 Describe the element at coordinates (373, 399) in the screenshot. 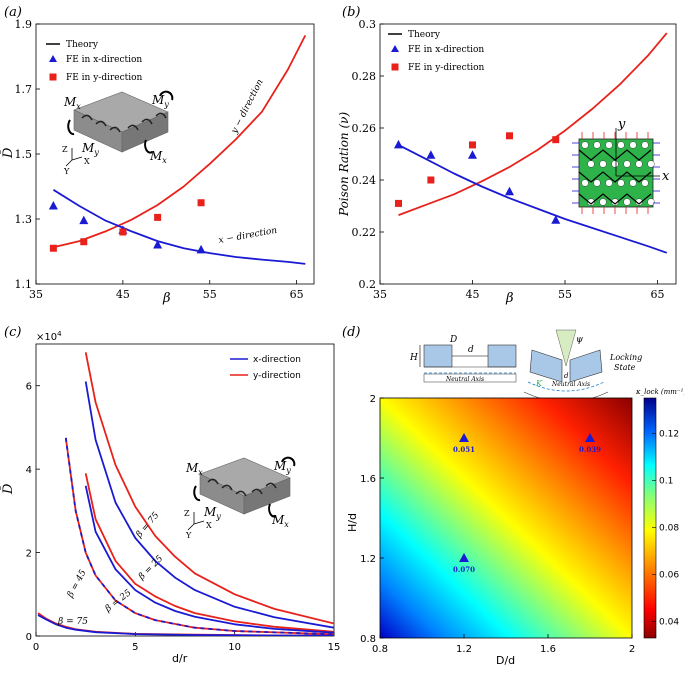

I see `ytick-label-d-3: 2` at that location.